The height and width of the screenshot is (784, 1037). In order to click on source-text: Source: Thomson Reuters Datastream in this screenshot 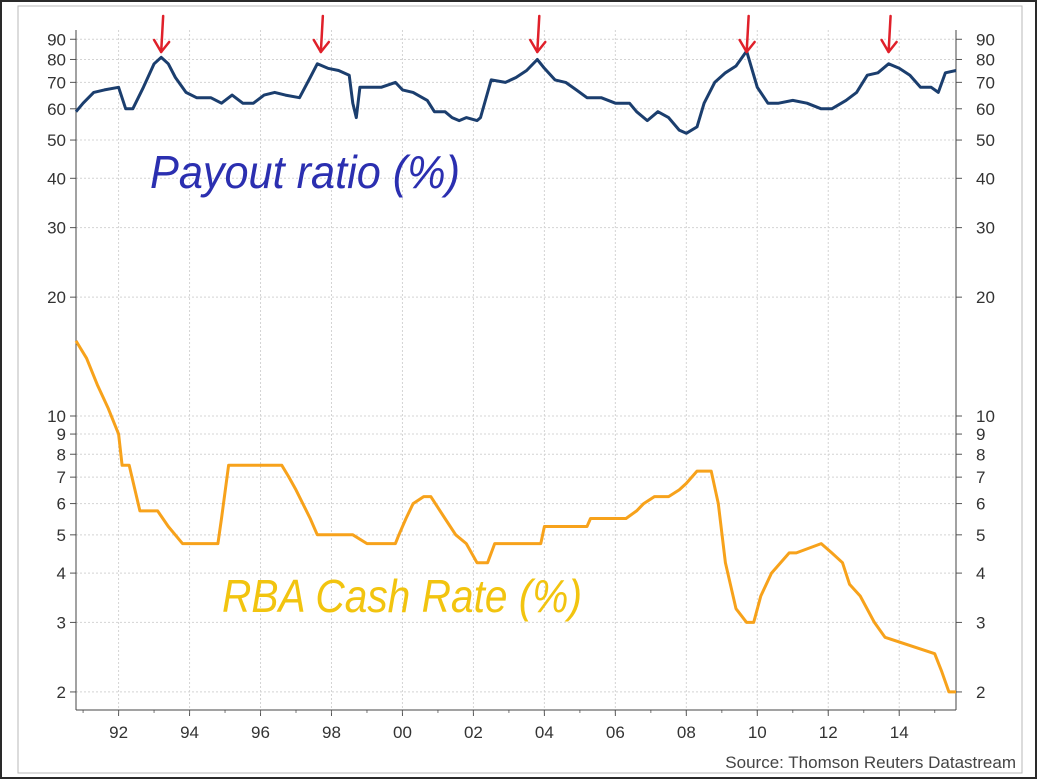, I will do `click(870, 762)`.